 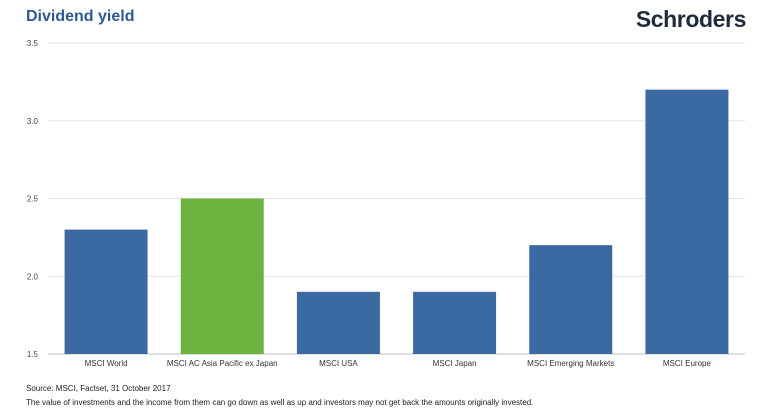 I want to click on x-category-label: MSCI AC Asia Pacific ex Japan, so click(x=222, y=363).